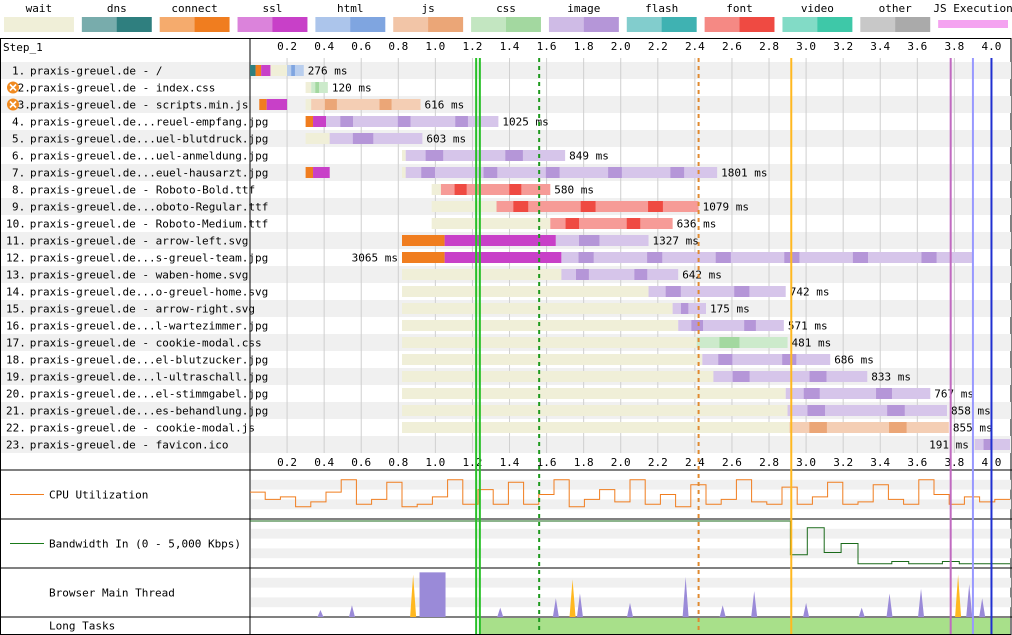 Image resolution: width=1012 pixels, height=635 pixels. What do you see at coordinates (446, 139) in the screenshot?
I see `timing-label: 603 ms` at bounding box center [446, 139].